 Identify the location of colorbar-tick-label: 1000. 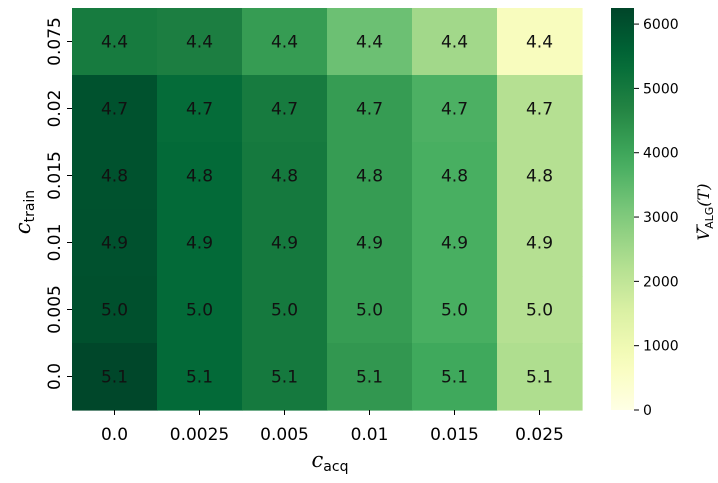
(661, 347).